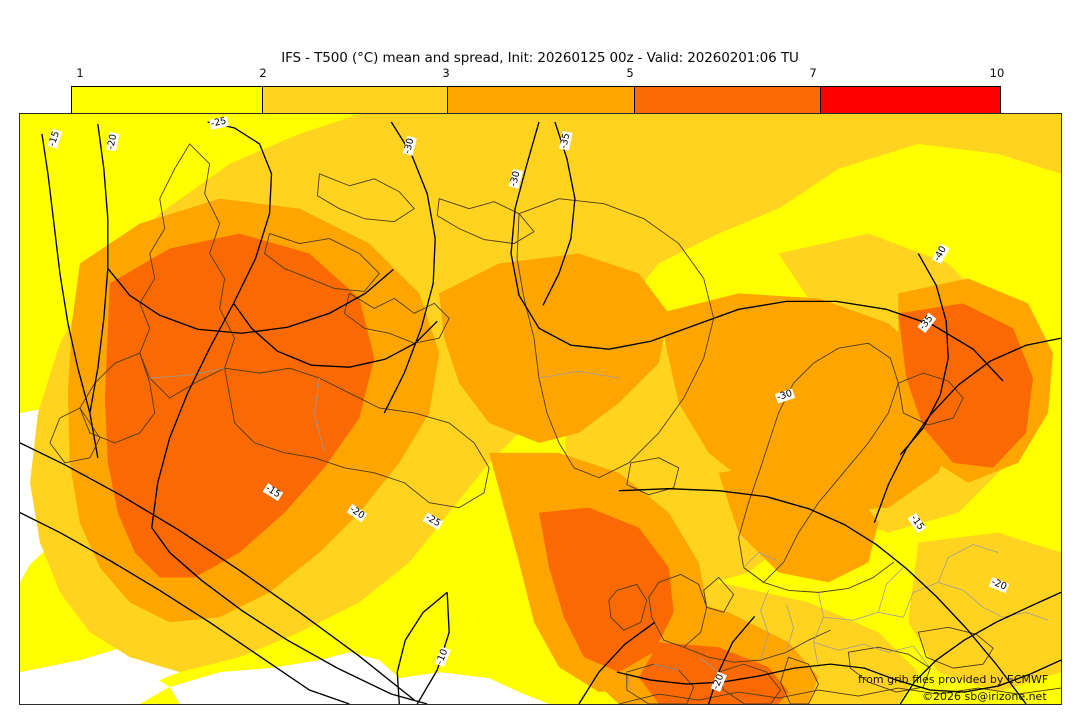 The height and width of the screenshot is (718, 1080). I want to click on colorbar-tick-labels: 1 2 3 5 7 10, so click(537, 75).